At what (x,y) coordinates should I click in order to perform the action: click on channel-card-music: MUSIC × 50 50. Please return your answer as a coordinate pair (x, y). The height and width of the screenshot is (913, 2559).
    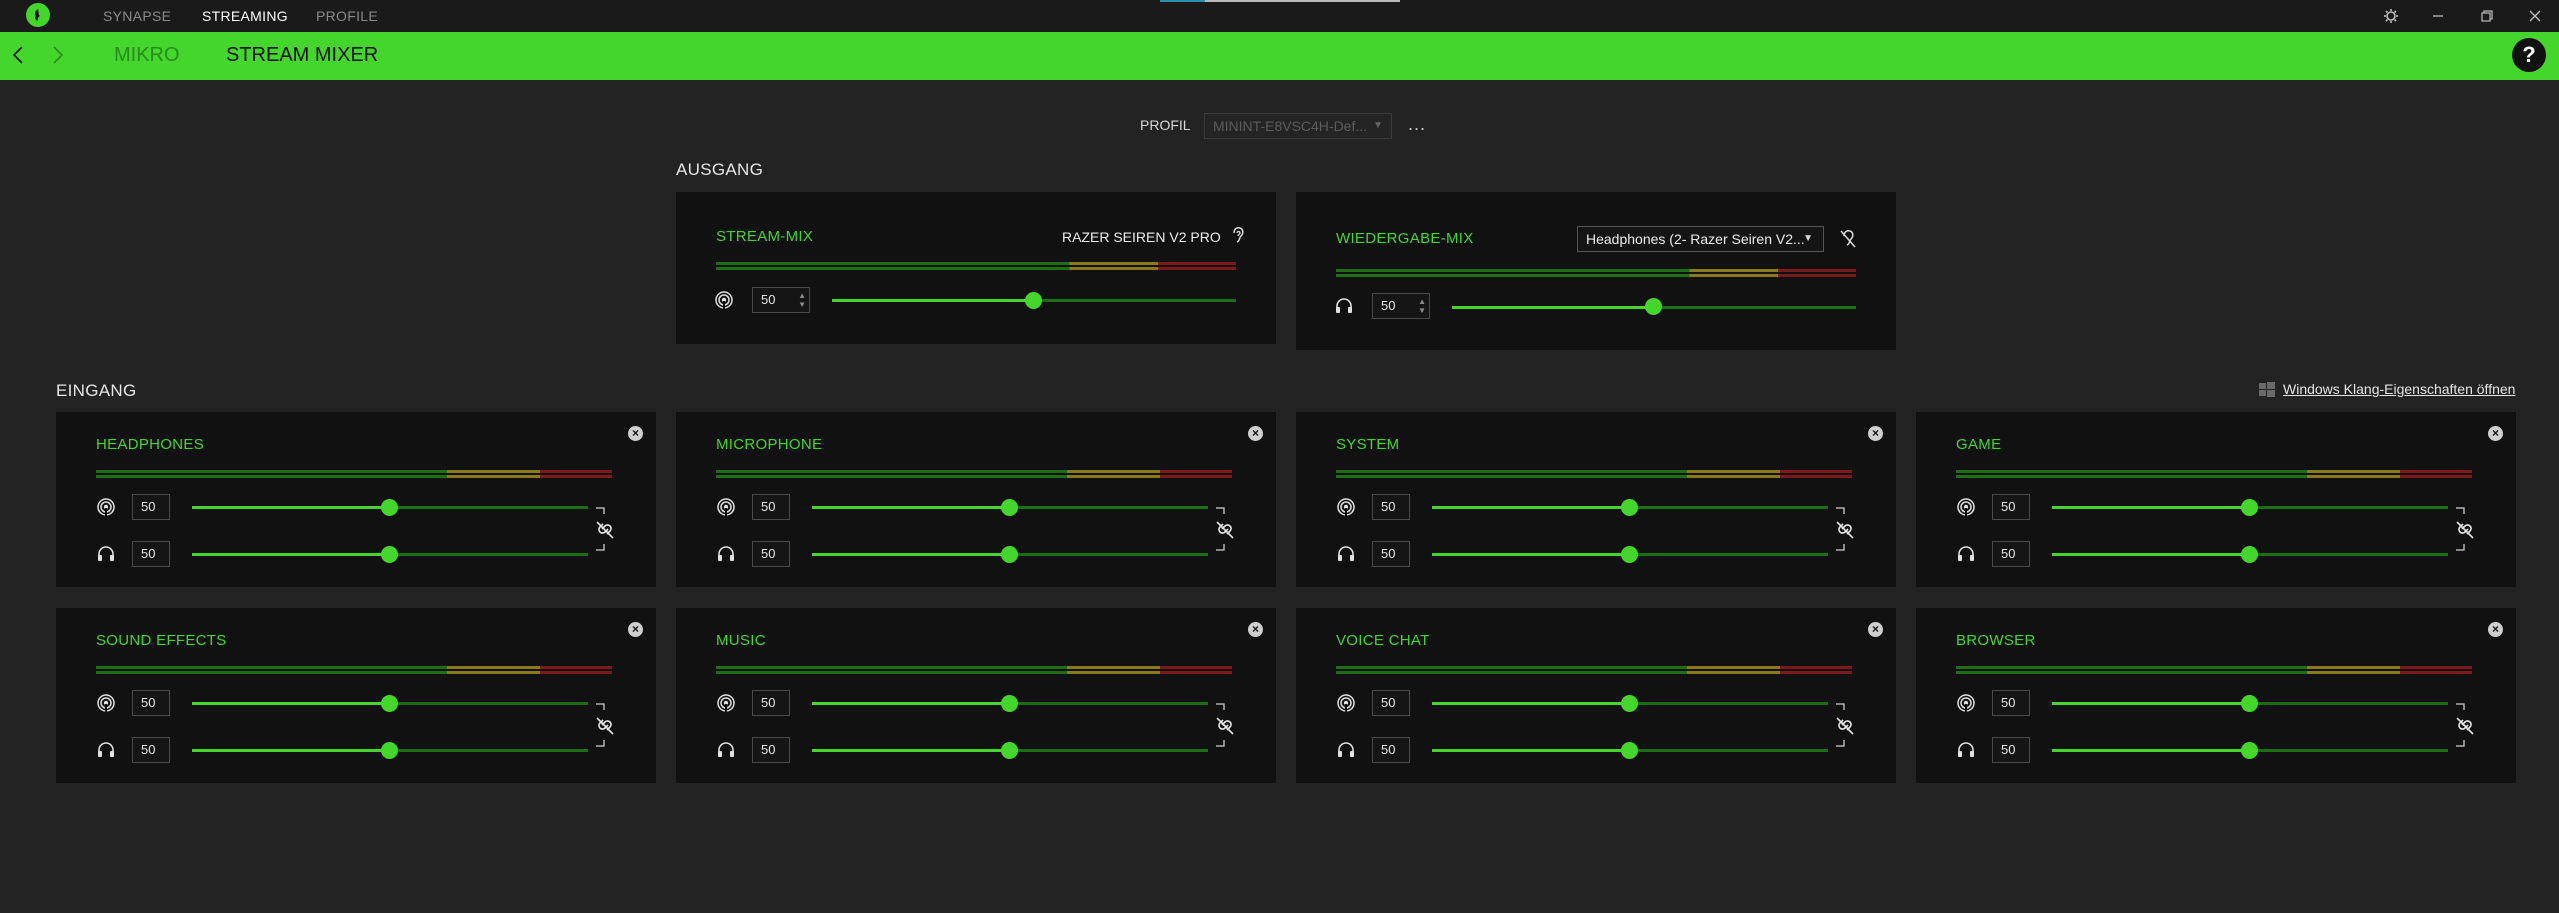
    Looking at the image, I should click on (976, 695).